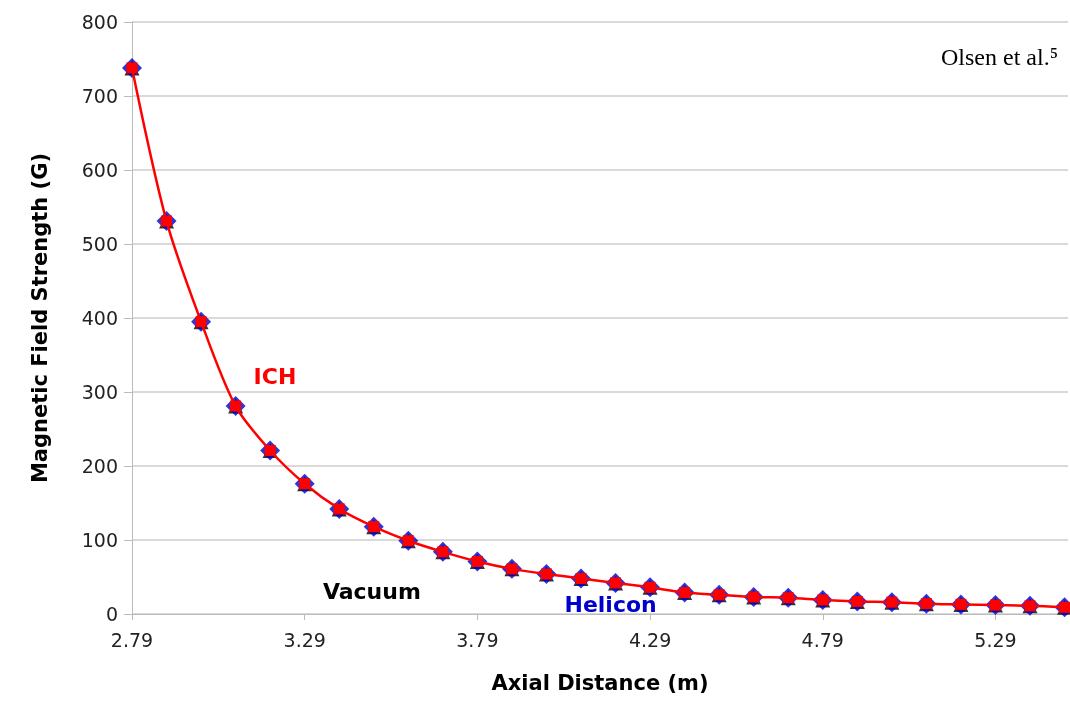  What do you see at coordinates (600, 682) in the screenshot?
I see `x-axis-title: Axial Distance (m)` at bounding box center [600, 682].